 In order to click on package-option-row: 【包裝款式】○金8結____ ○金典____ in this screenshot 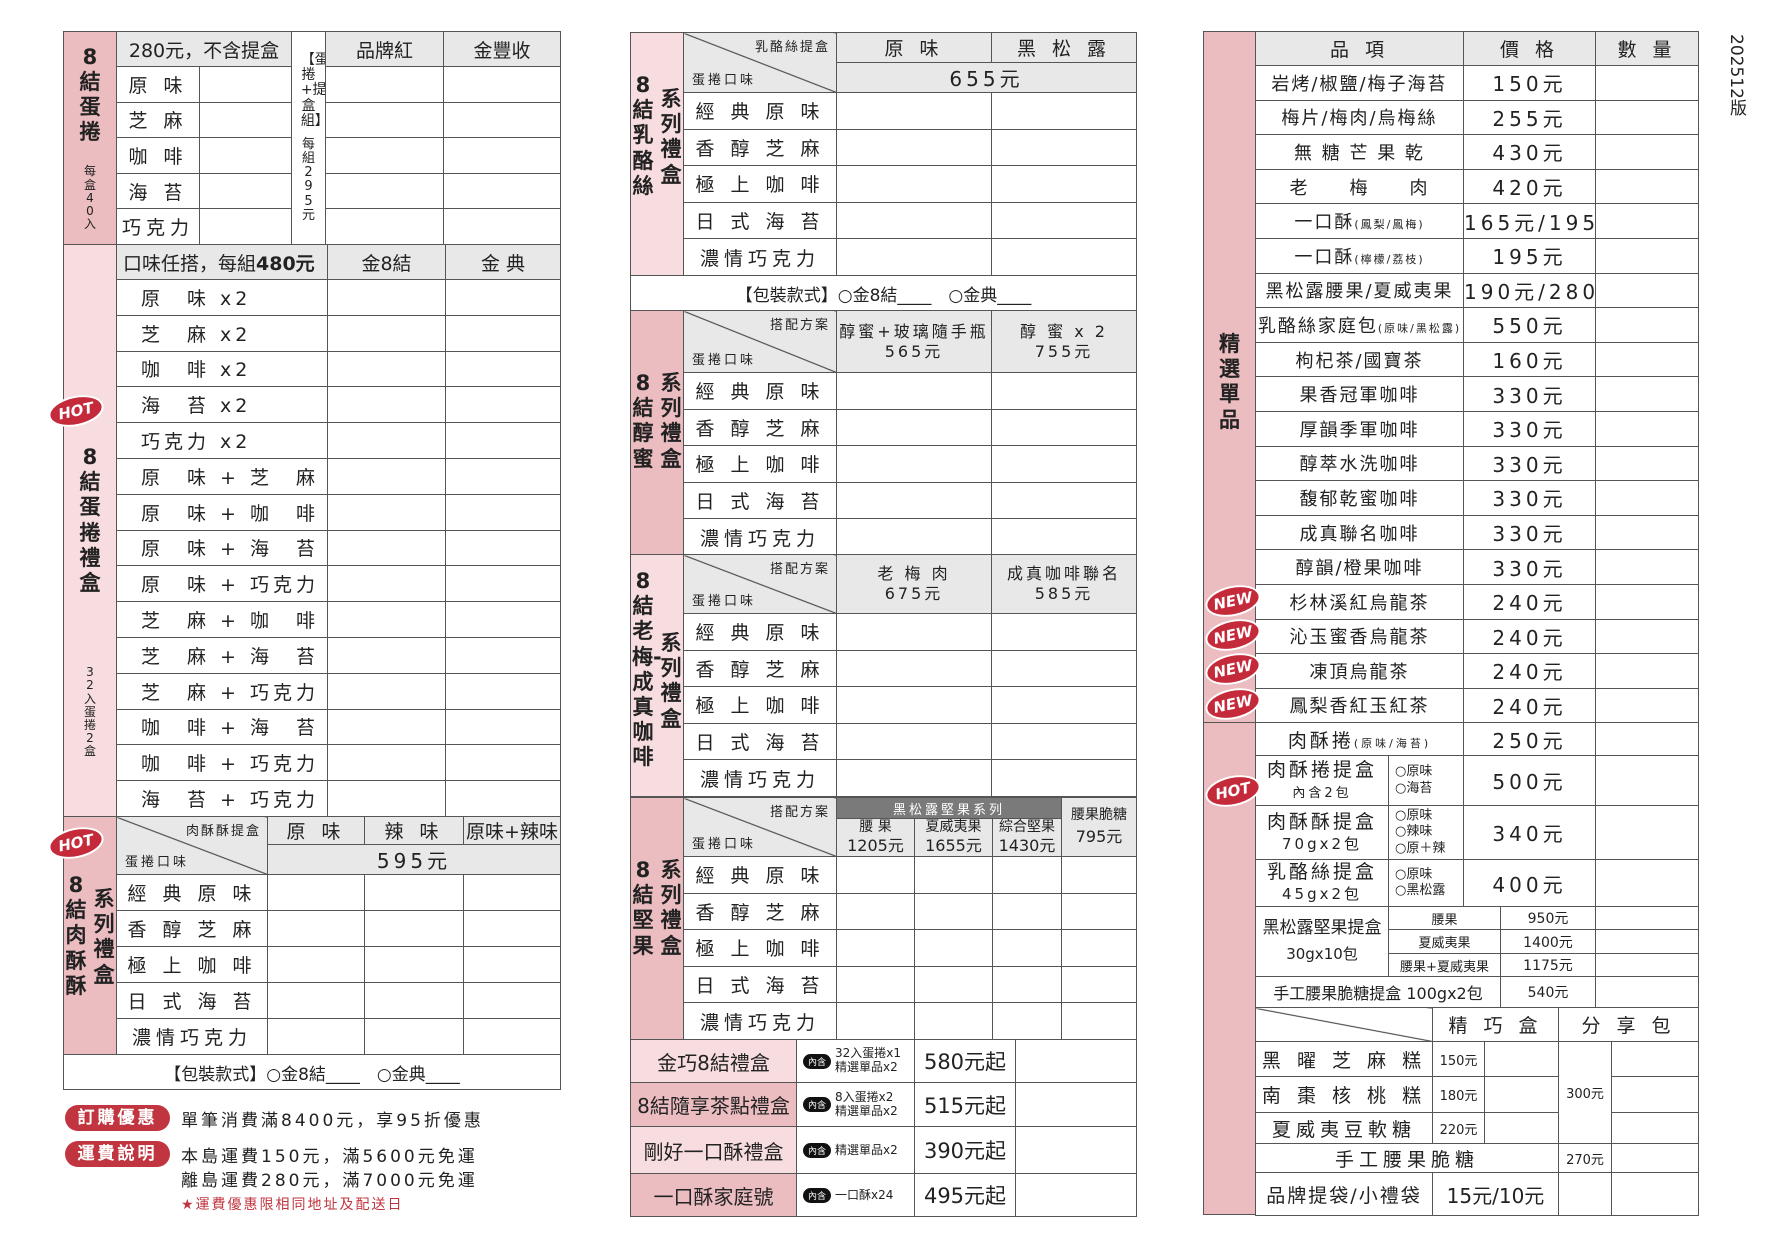, I will do `click(883, 293)`.